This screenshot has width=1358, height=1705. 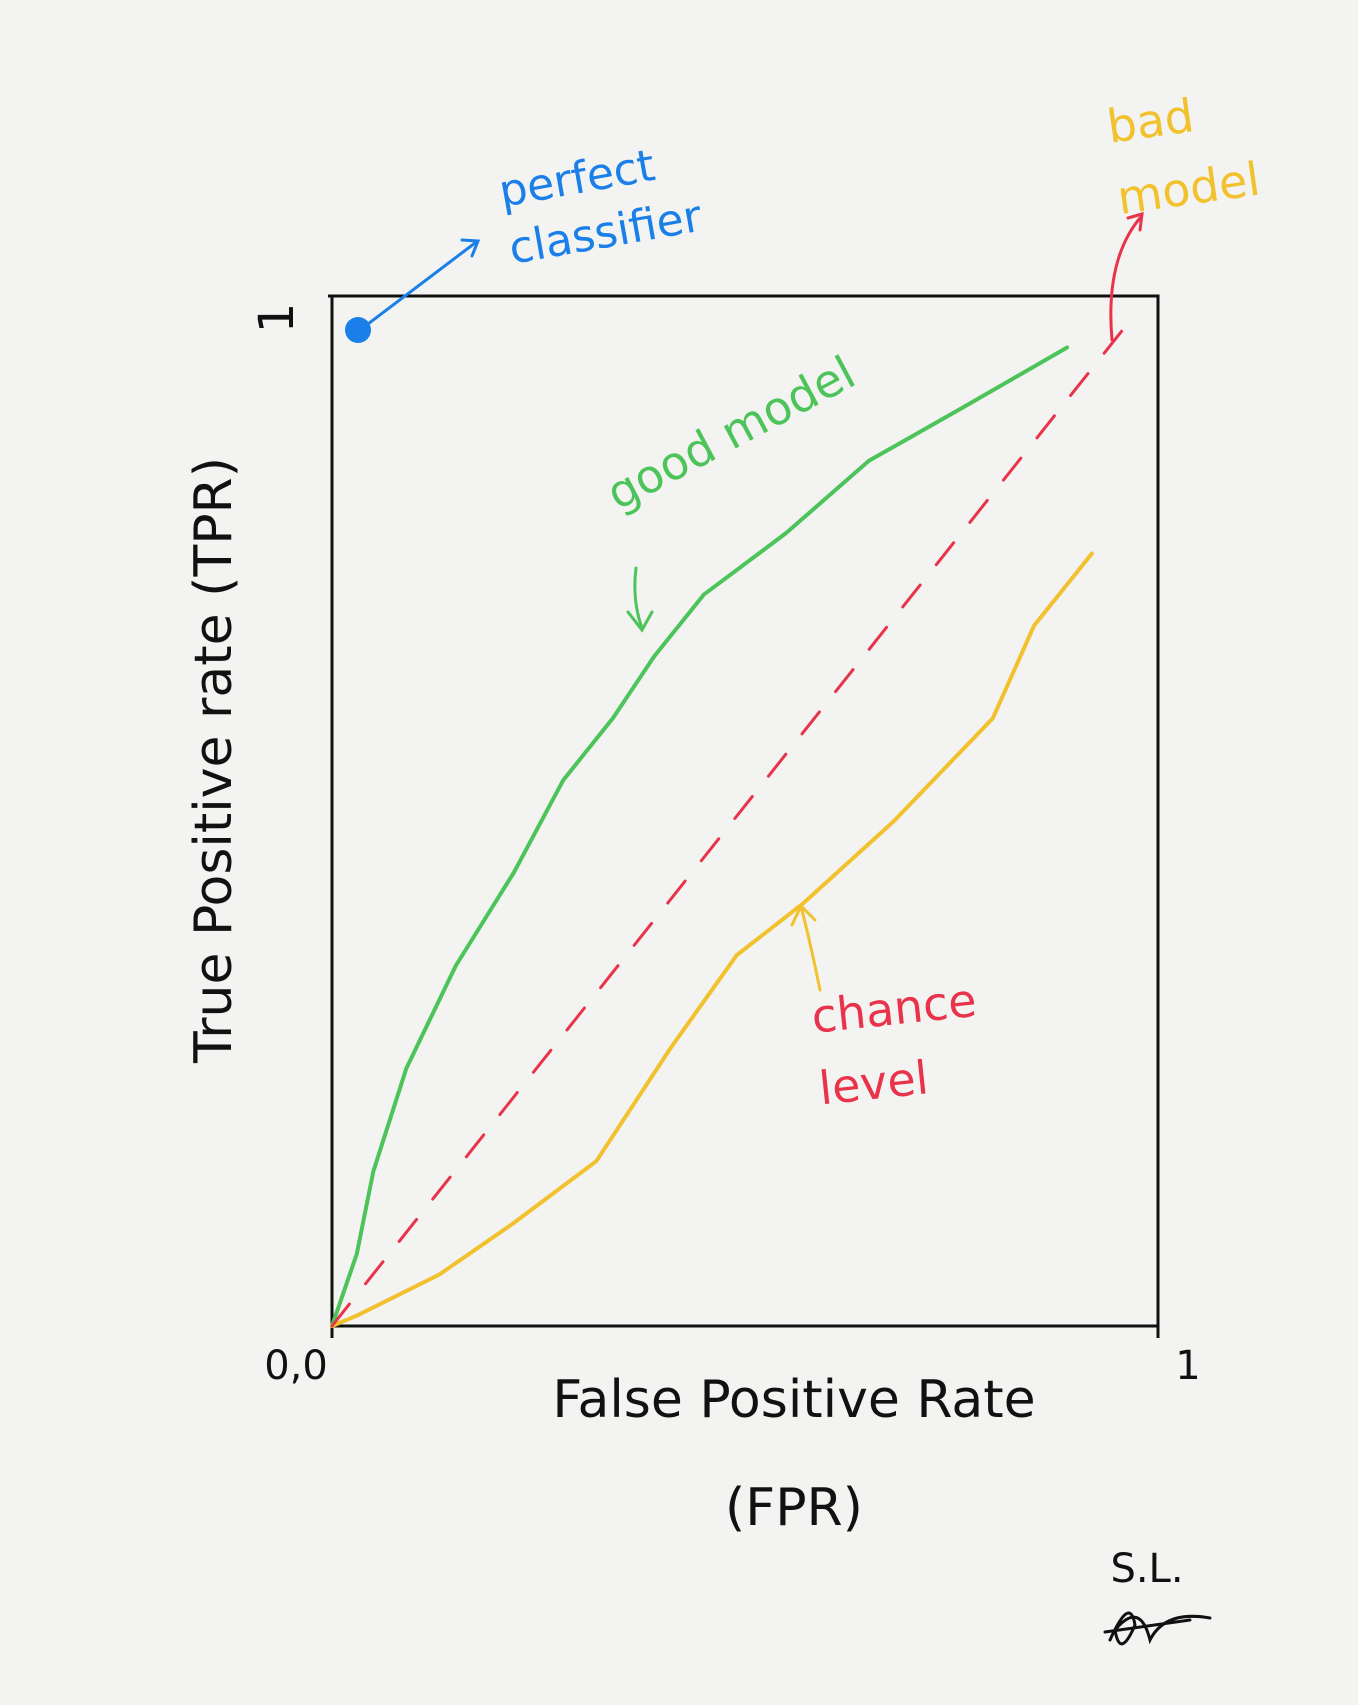 I want to click on marker-point, so click(x=358, y=330).